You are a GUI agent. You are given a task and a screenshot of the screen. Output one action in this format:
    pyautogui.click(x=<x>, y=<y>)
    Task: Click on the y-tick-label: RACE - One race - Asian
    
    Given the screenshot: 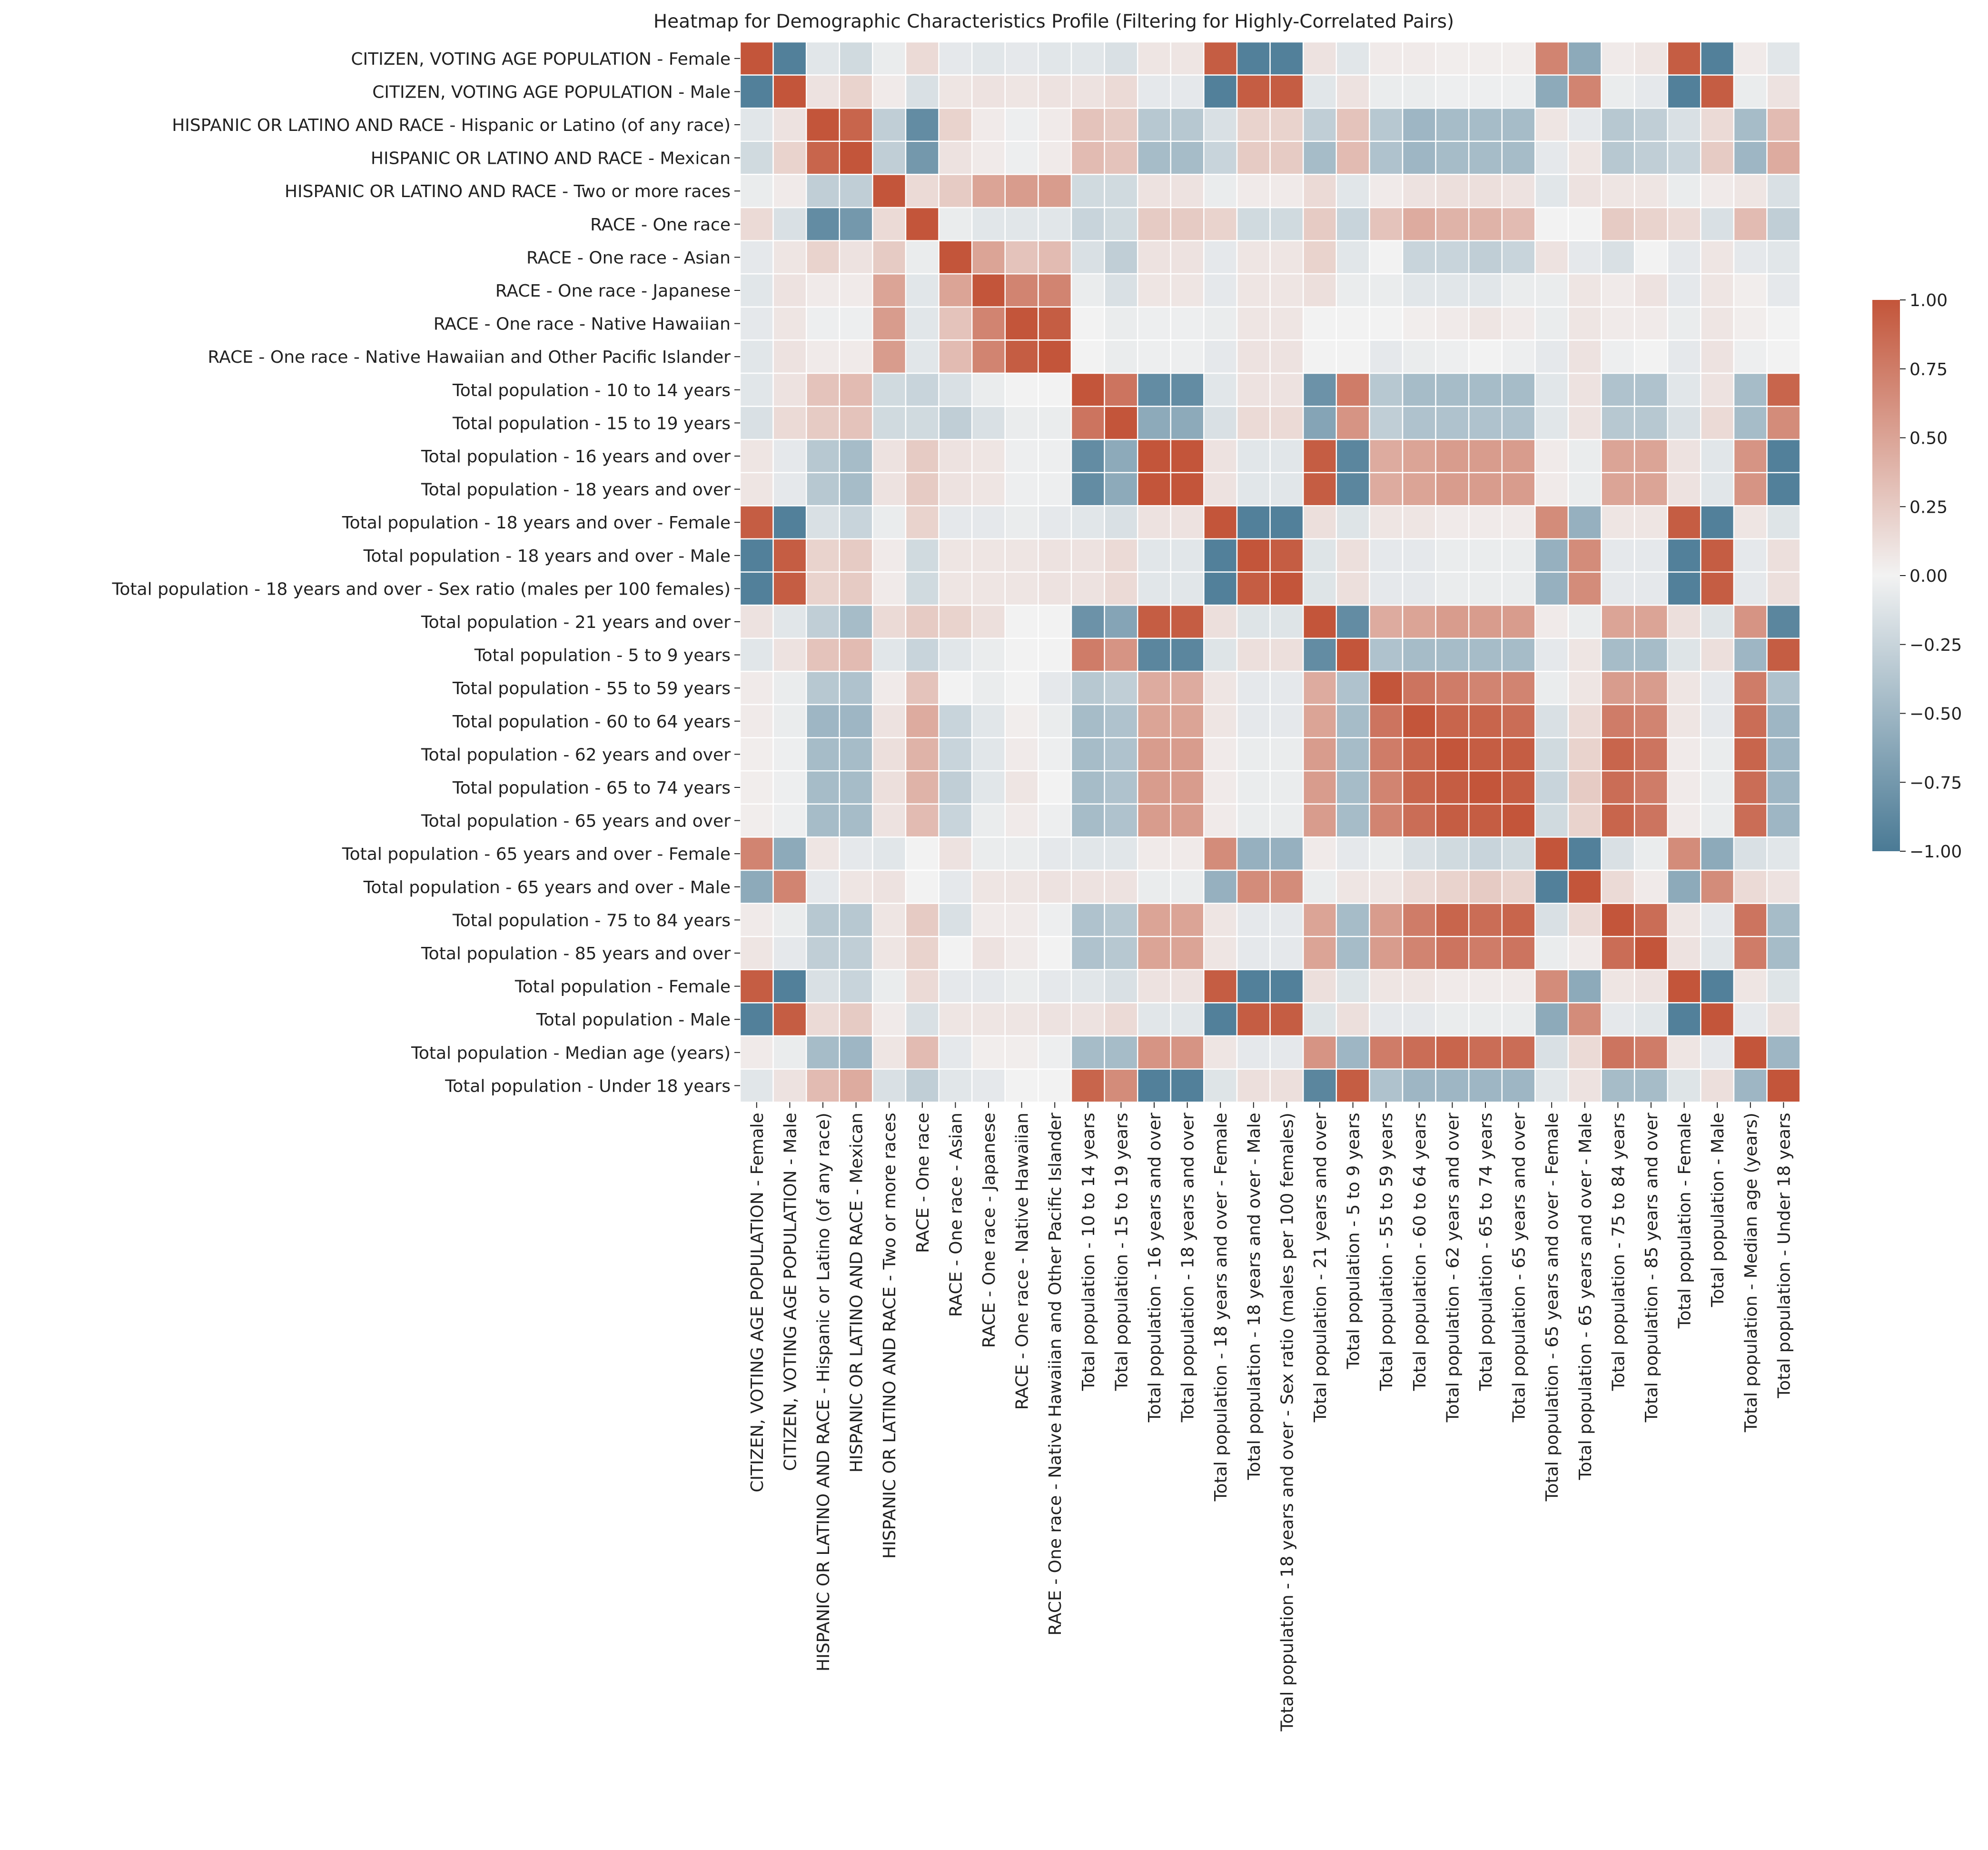 What is the action you would take?
    pyautogui.click(x=628, y=258)
    